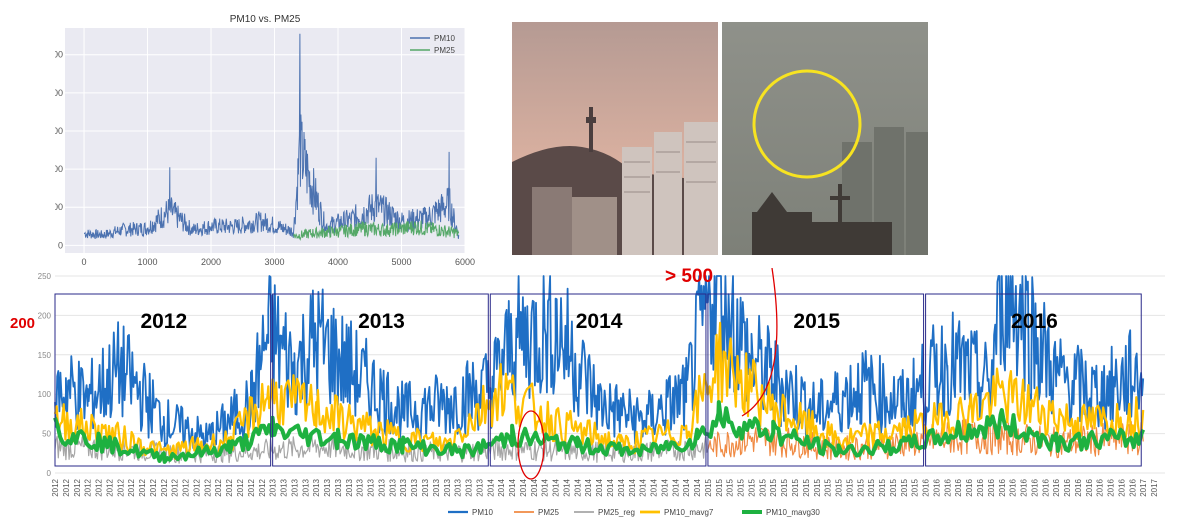 Image resolution: width=1179 pixels, height=523 pixels. Describe the element at coordinates (376, 230) in the screenshot. I see `top-series-pm25-line` at that location.